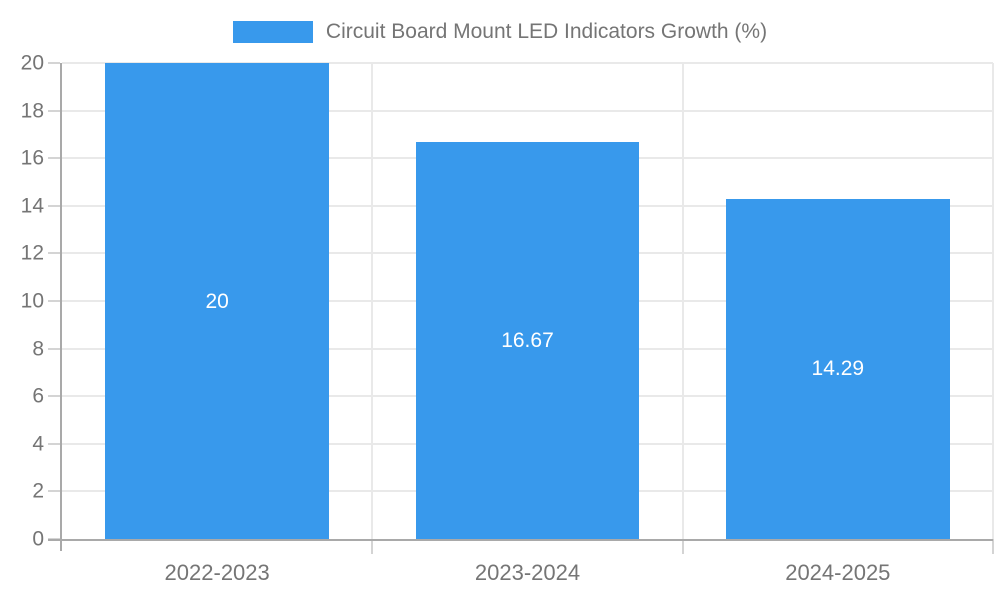  What do you see at coordinates (217, 572) in the screenshot?
I see `x-axis-category-label: 2022-2023` at bounding box center [217, 572].